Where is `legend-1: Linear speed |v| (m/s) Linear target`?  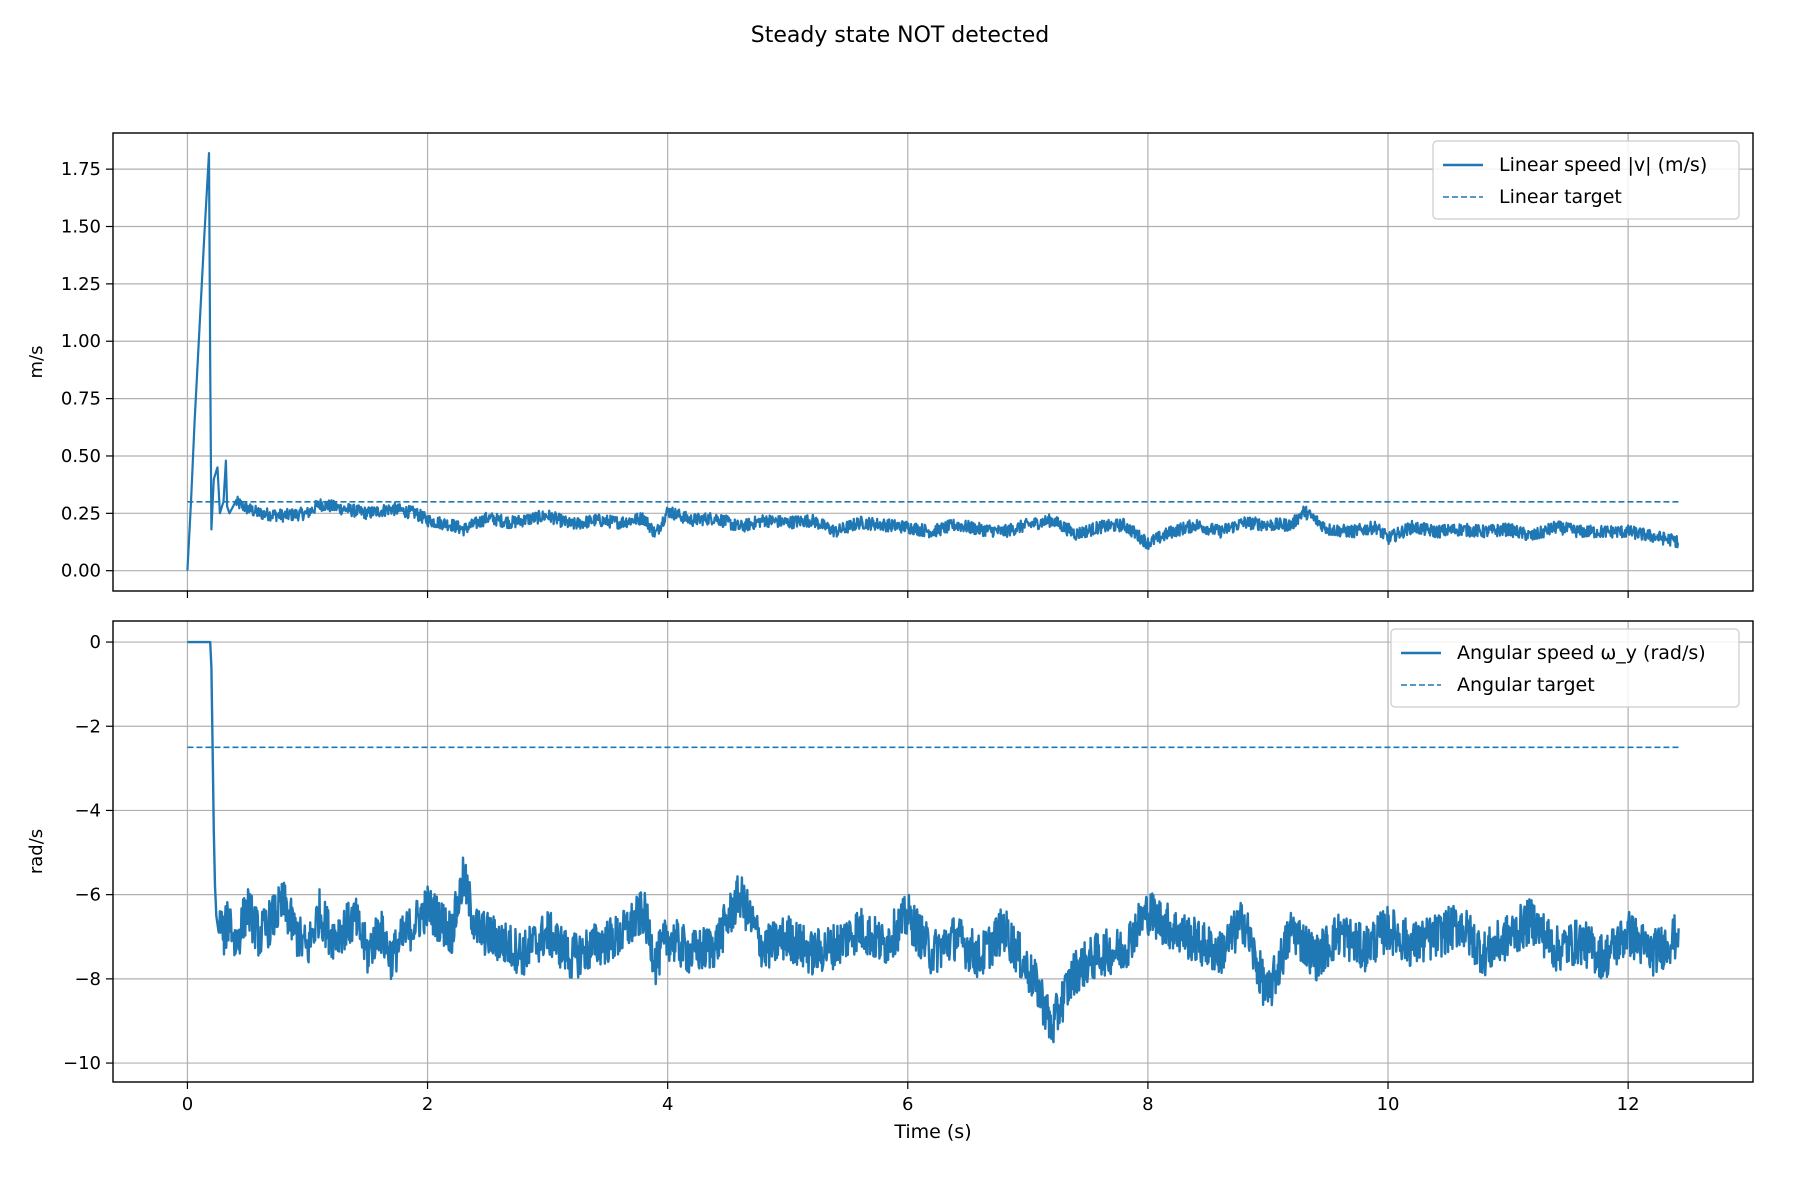 legend-1: Linear speed |v| (m/s) Linear target is located at coordinates (1586, 180).